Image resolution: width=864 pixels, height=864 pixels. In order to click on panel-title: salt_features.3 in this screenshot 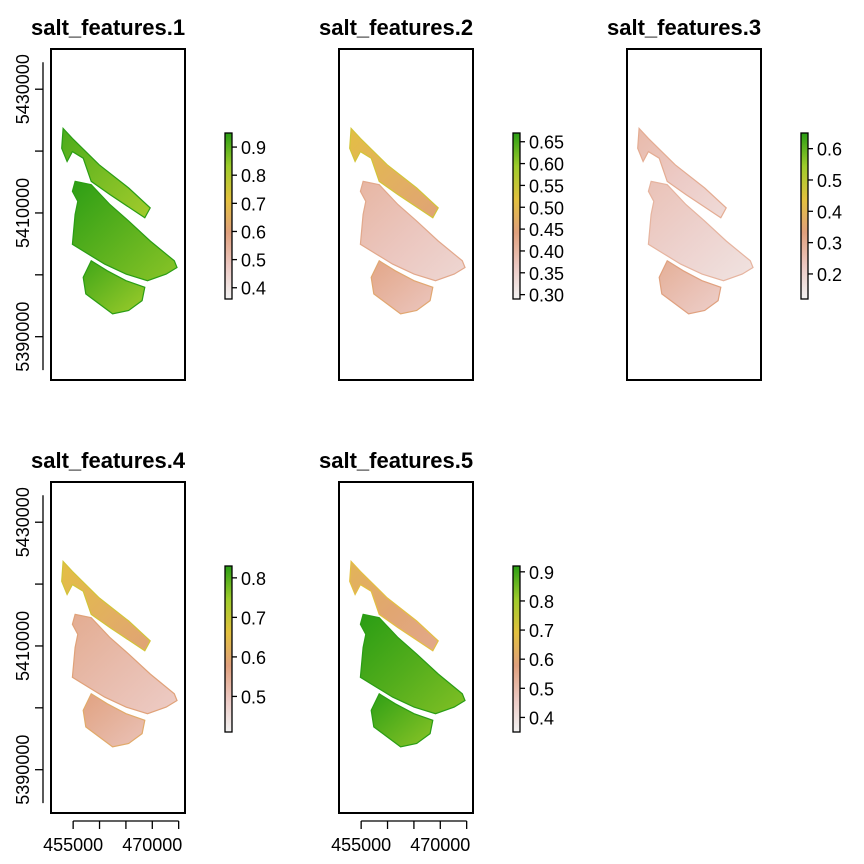, I will do `click(684, 27)`.